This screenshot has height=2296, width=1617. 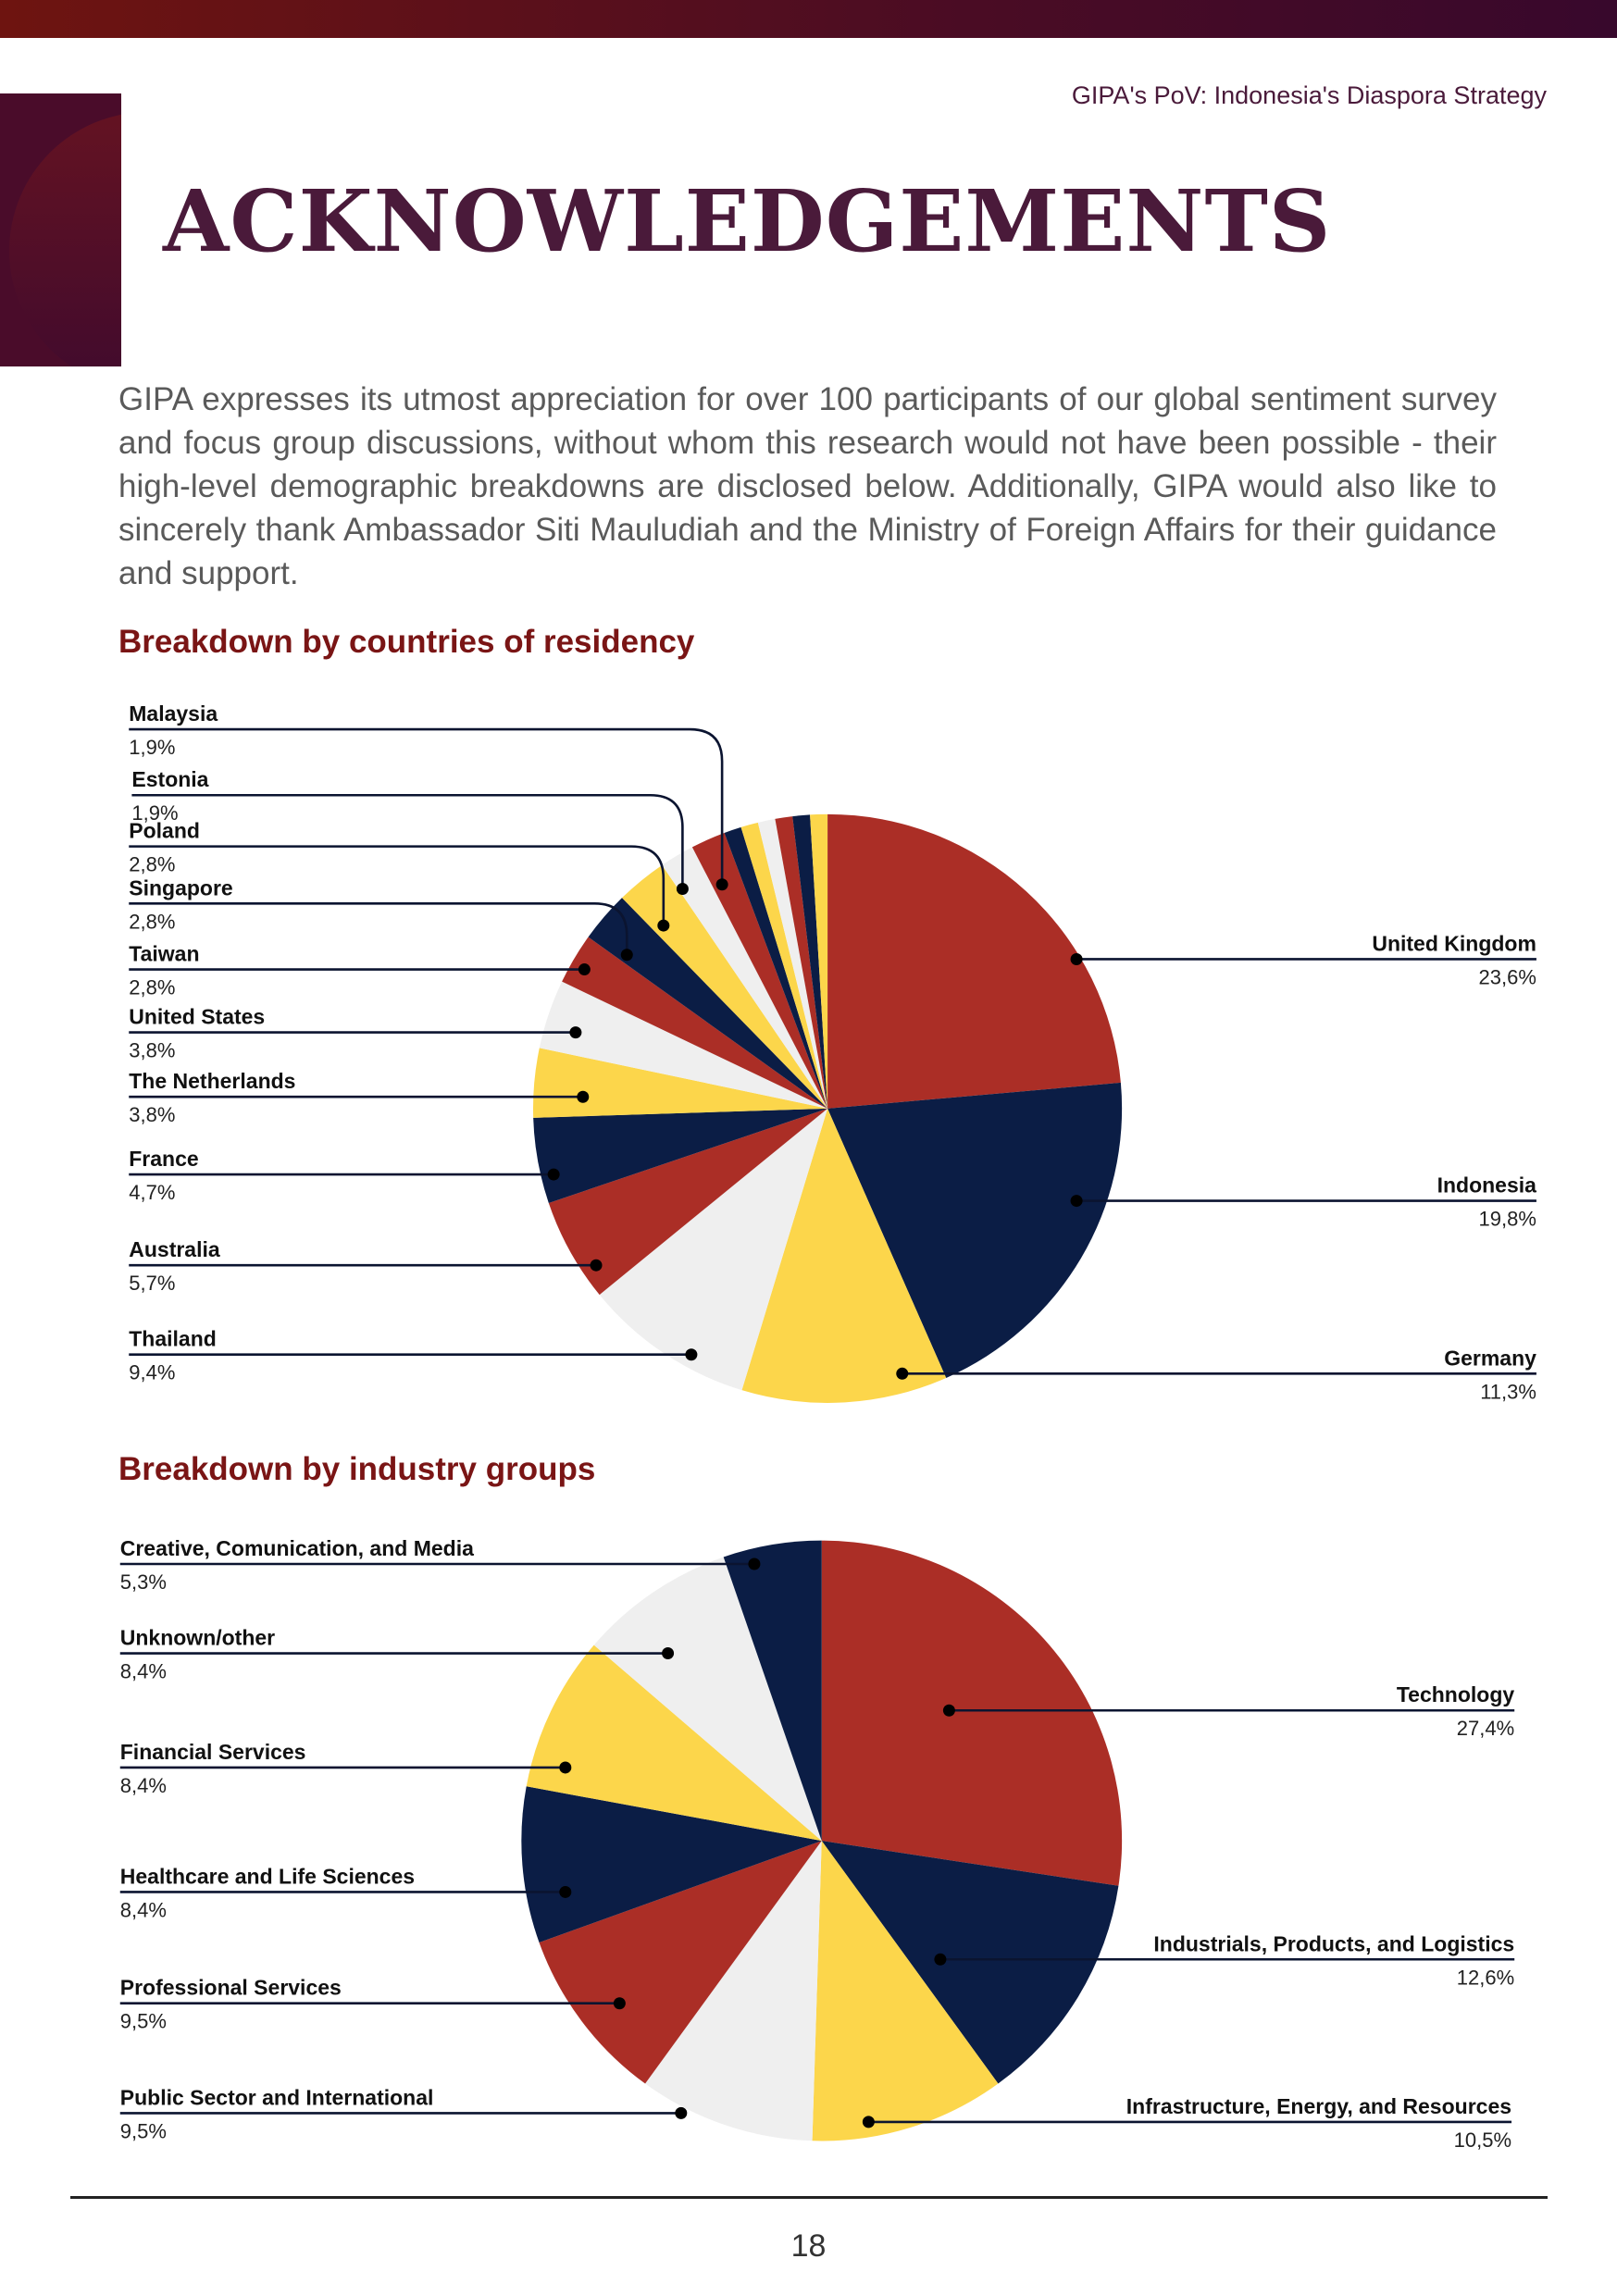 What do you see at coordinates (231, 1988) in the screenshot?
I see `slice-label: Professional Services` at bounding box center [231, 1988].